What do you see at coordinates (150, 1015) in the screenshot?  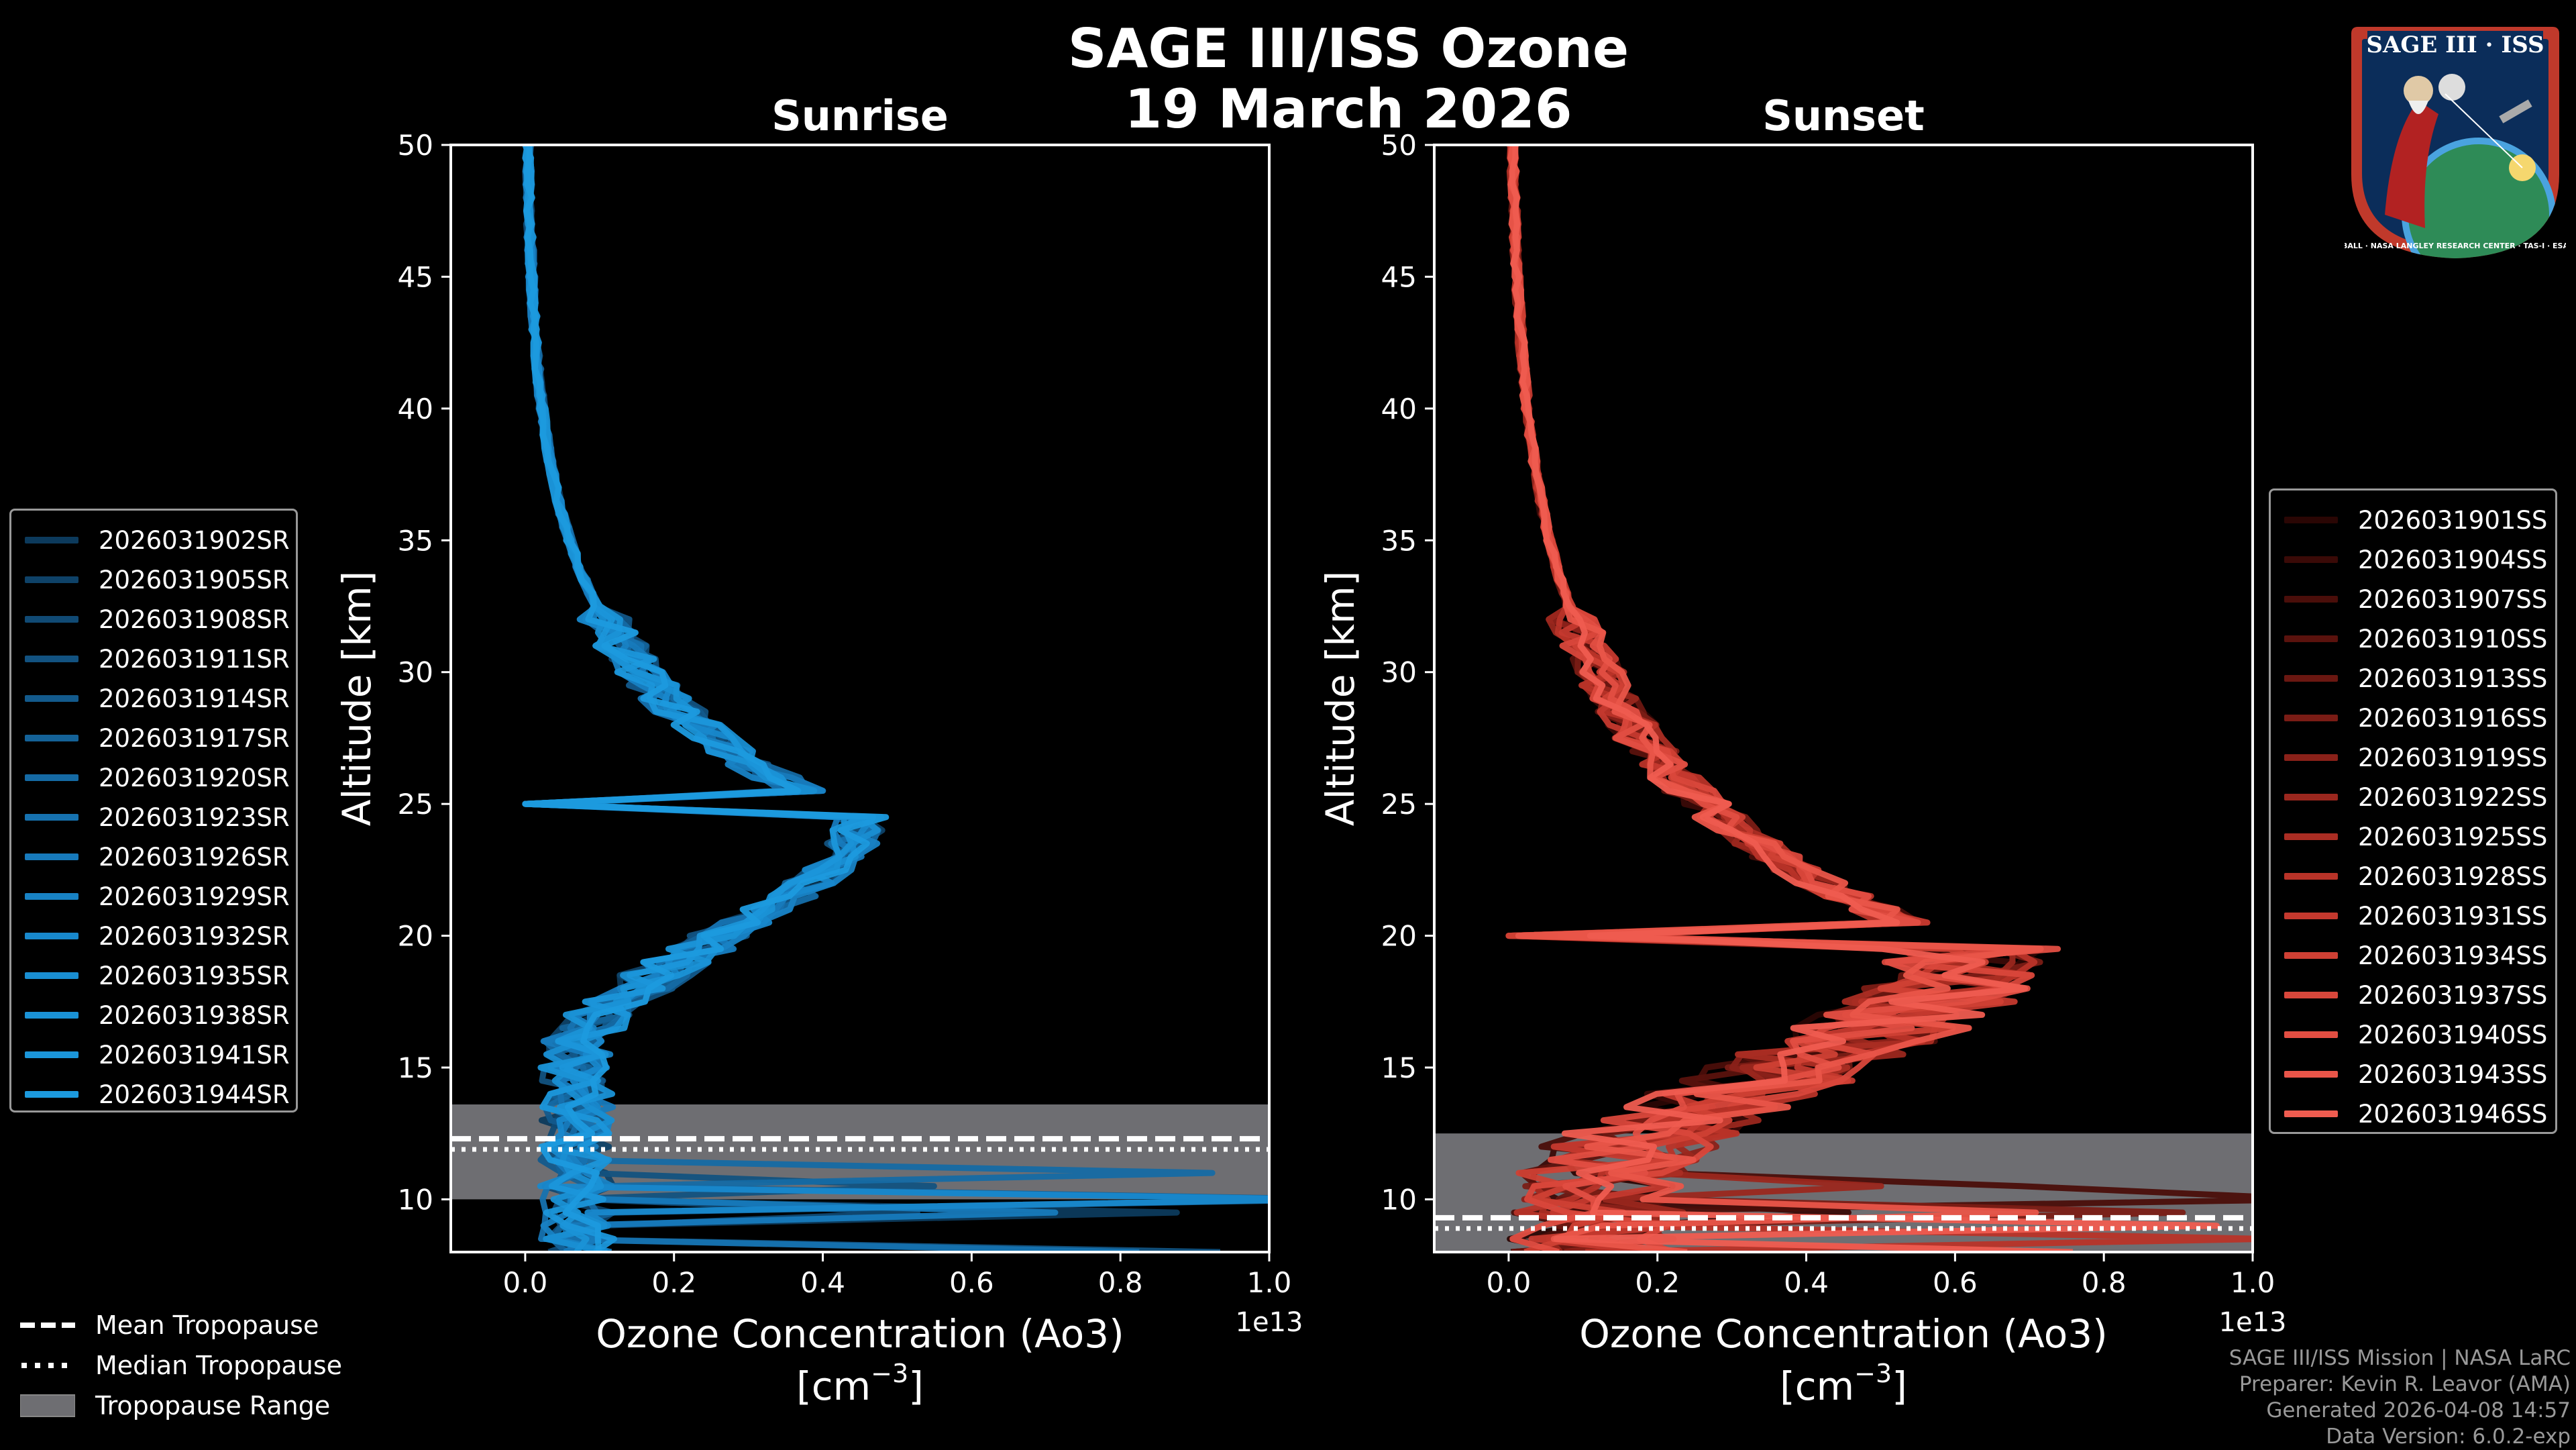 I see `legend-entry: 2026031938SR` at bounding box center [150, 1015].